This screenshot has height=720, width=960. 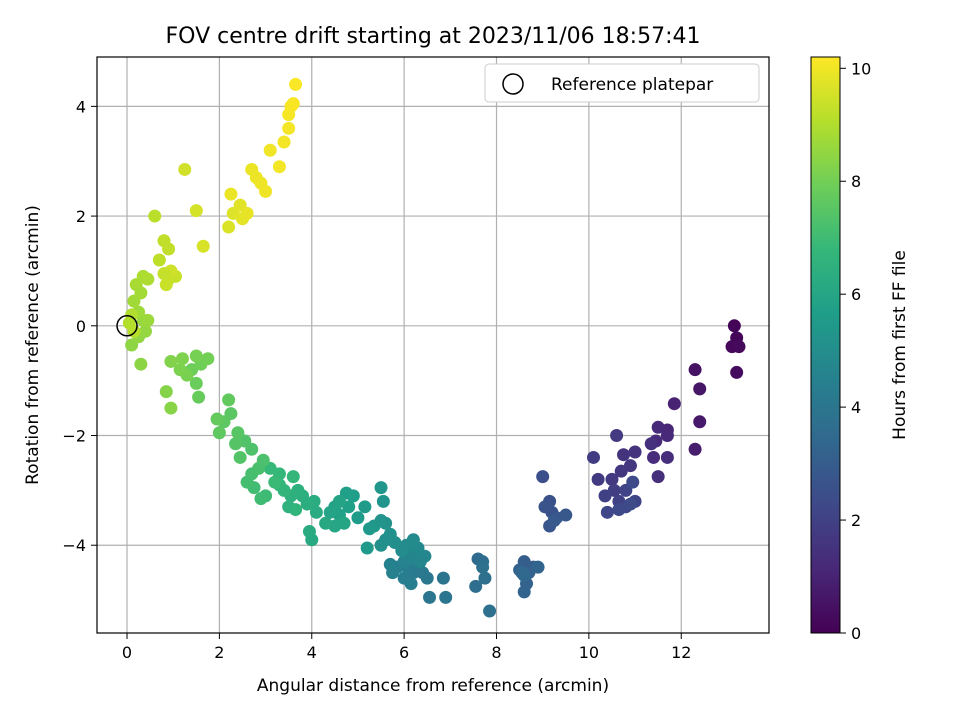 What do you see at coordinates (589, 652) in the screenshot?
I see `x-tick-label: 10` at bounding box center [589, 652].